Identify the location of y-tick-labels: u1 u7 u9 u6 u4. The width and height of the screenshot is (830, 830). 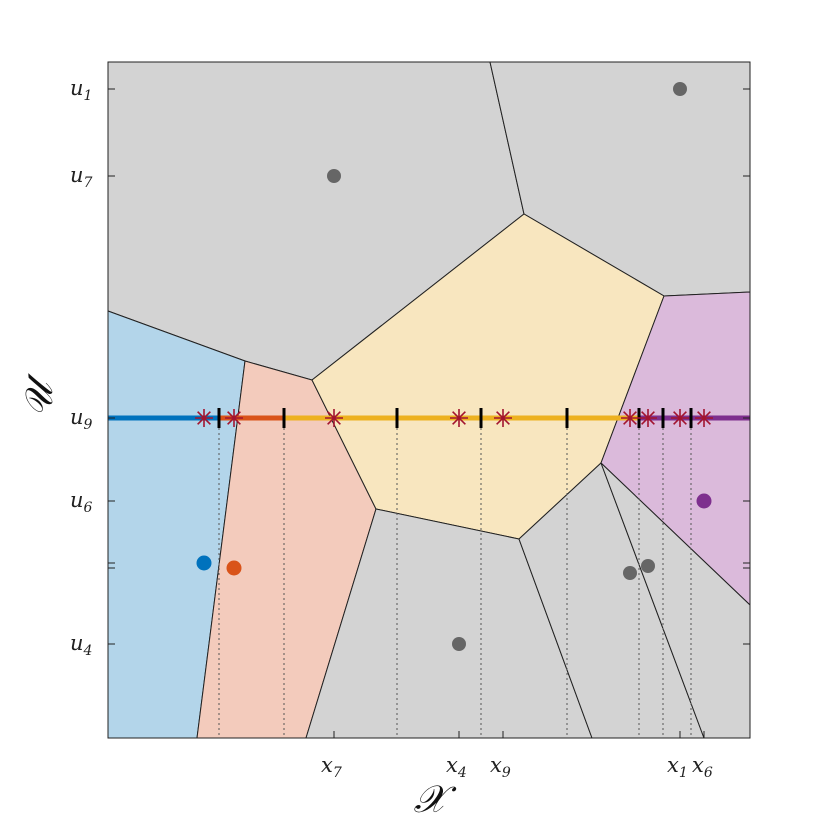
(81, 367).